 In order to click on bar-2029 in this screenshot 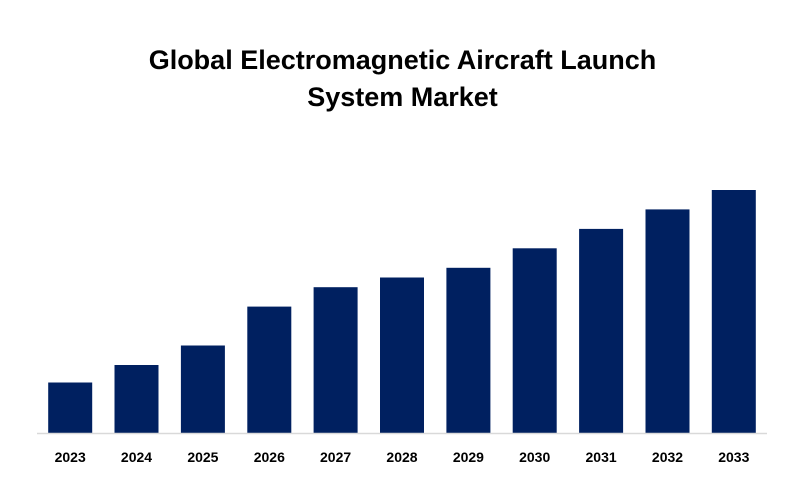, I will do `click(468, 350)`.